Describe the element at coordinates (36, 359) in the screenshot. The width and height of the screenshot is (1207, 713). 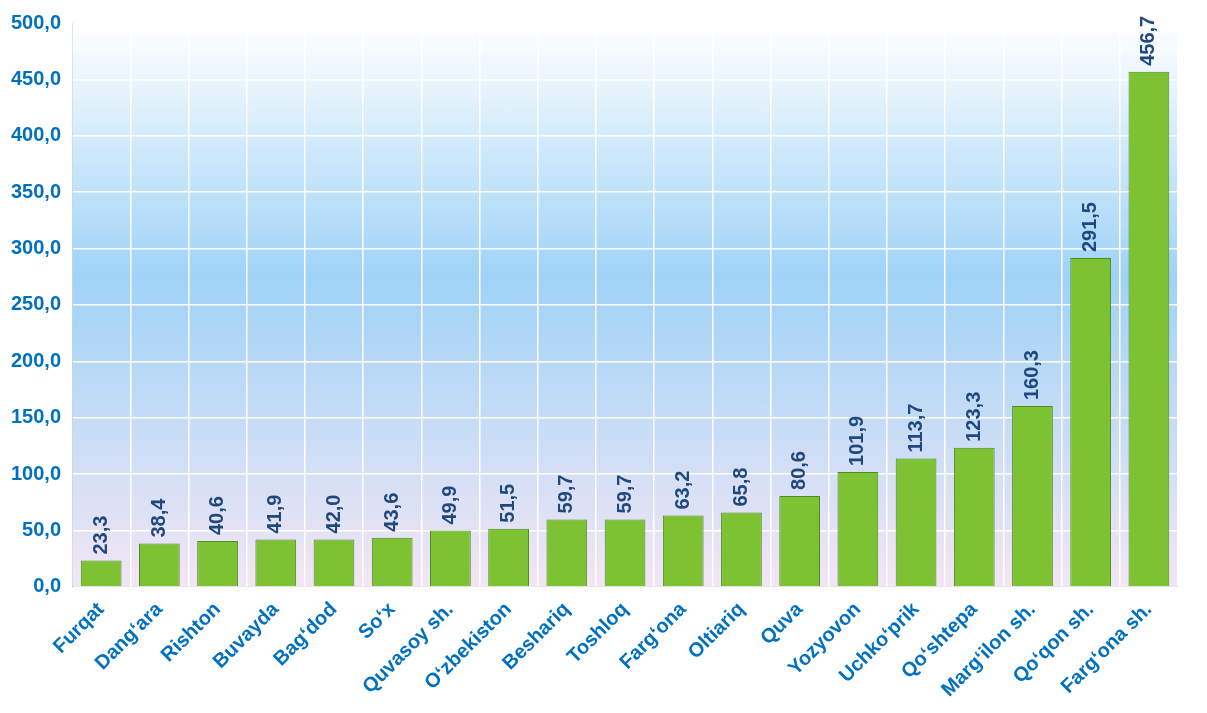
I see `y-tick-label: 200,0` at that location.